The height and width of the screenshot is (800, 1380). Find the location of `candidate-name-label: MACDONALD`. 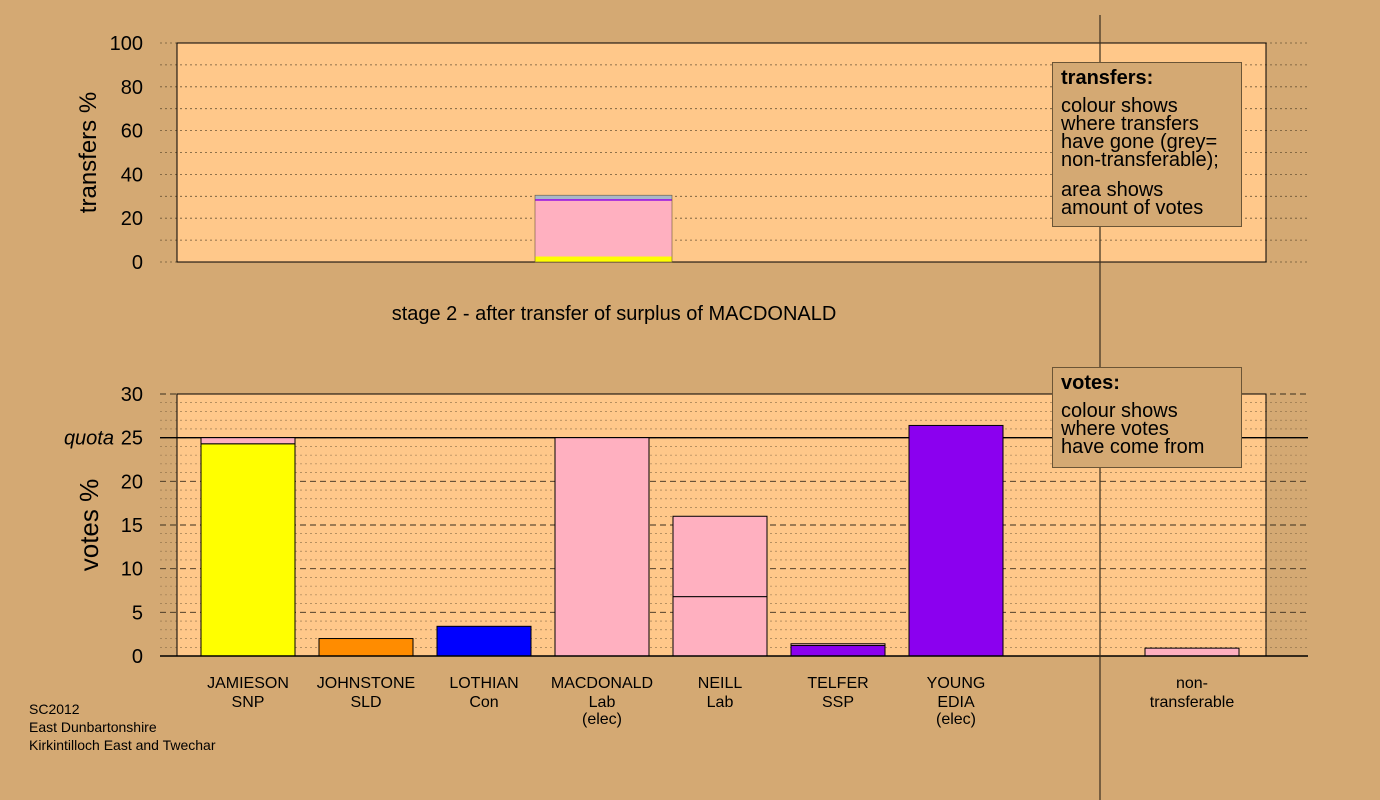

candidate-name-label: MACDONALD is located at coordinates (602, 683).